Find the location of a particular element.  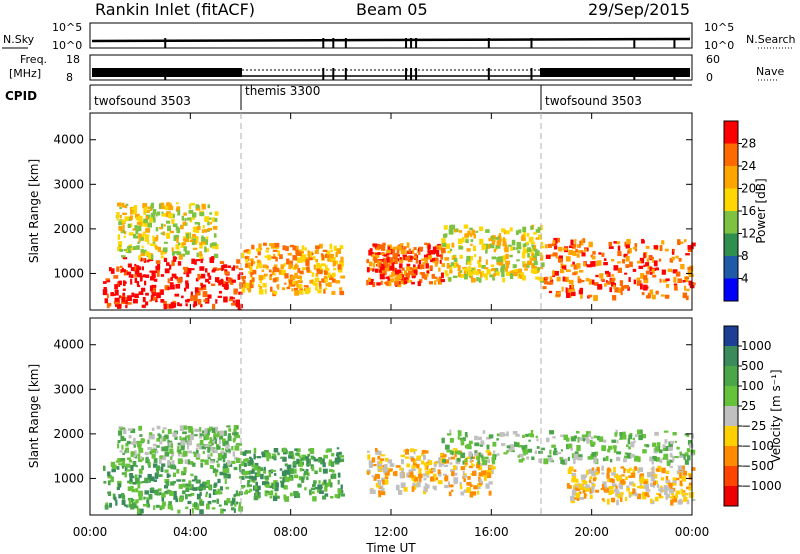

colorbar-swatch is located at coordinates (731, 154).